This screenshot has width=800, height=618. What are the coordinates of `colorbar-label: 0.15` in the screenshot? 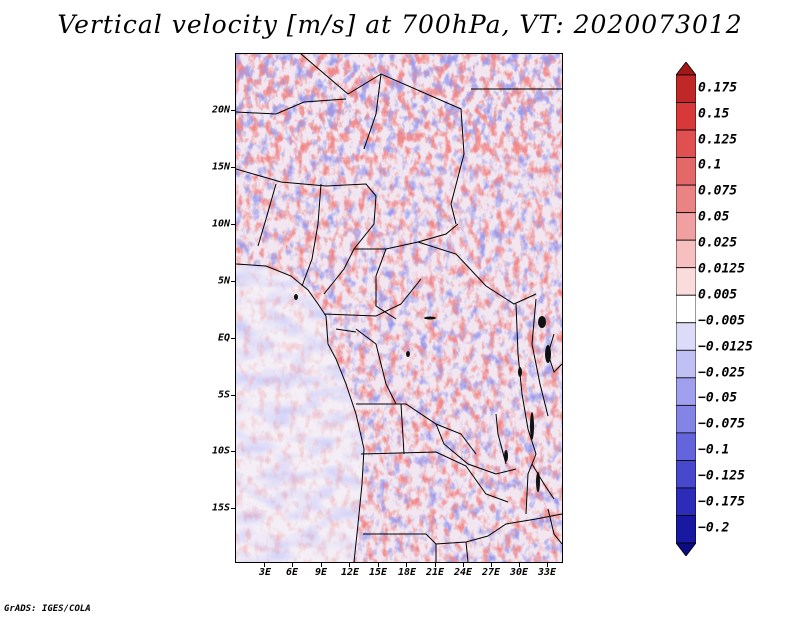 It's located at (714, 114).